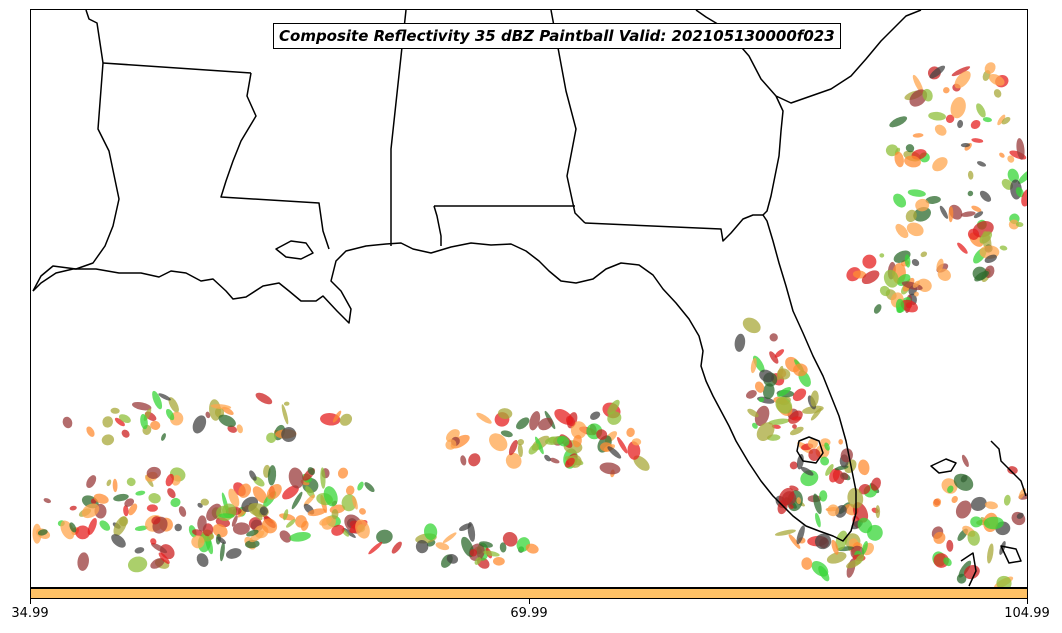 This screenshot has height=633, width=1062. What do you see at coordinates (1027, 613) in the screenshot?
I see `colorbar-label-max: 104.99` at bounding box center [1027, 613].